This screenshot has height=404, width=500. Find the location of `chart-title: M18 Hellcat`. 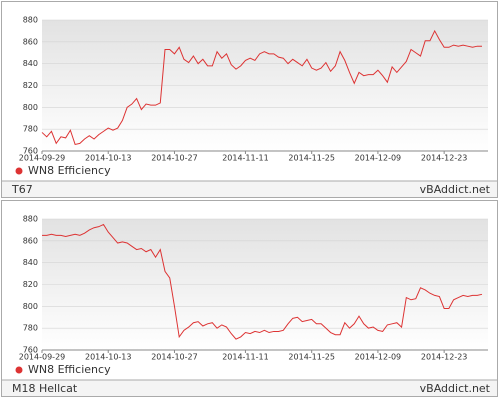

chart-title: M18 Hellcat is located at coordinates (45, 388).